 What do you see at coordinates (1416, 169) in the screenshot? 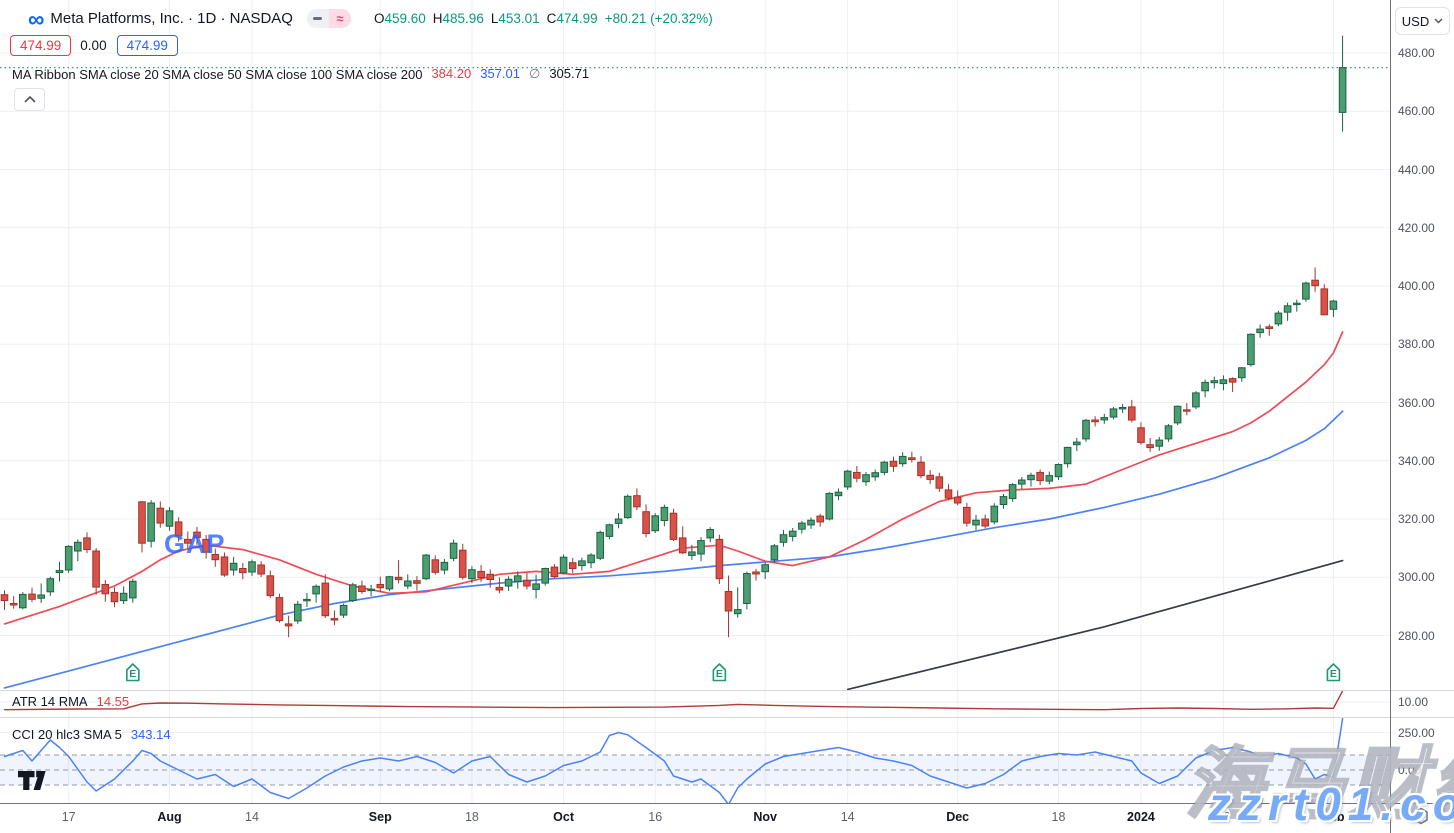
I see `price-tick: 440.00` at bounding box center [1416, 169].